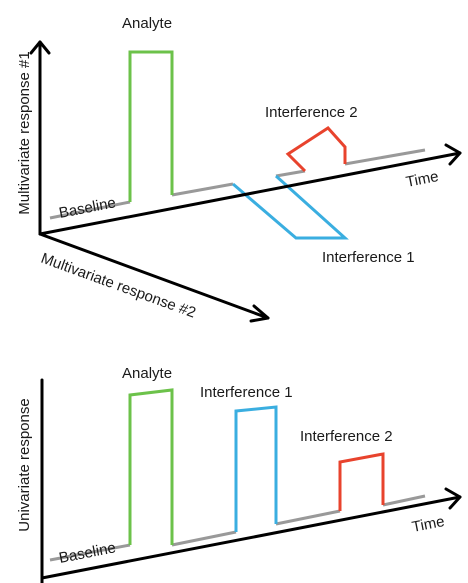  Describe the element at coordinates (316, 149) in the screenshot. I see `top-interference2-peak` at that location.